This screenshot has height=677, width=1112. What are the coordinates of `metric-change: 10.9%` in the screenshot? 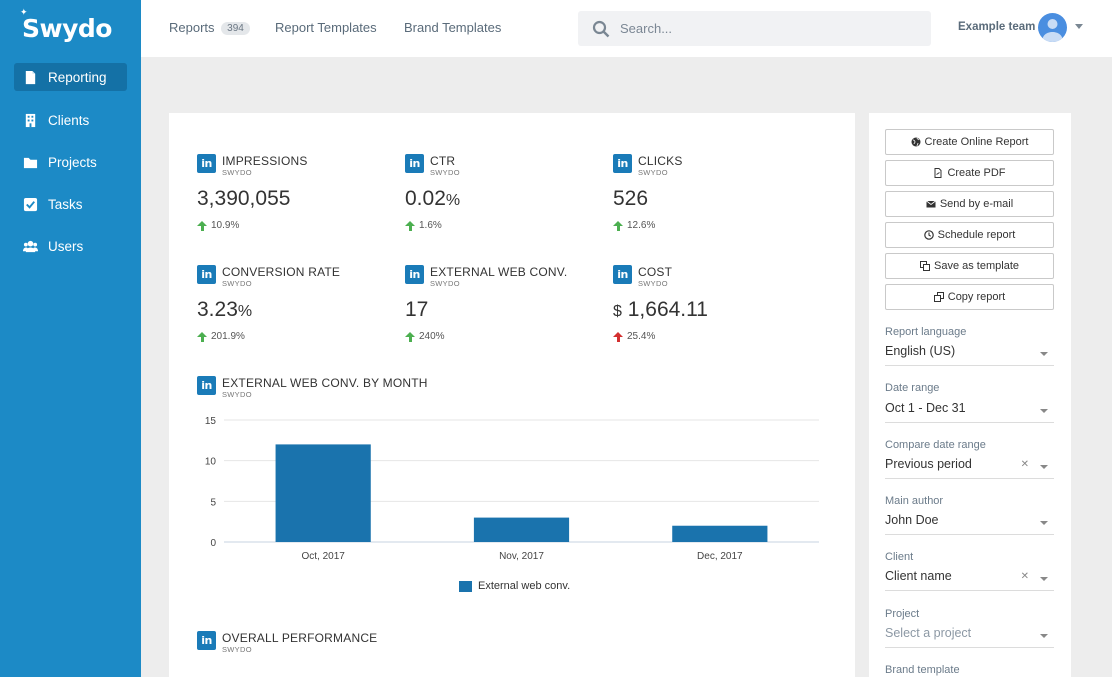 It's located at (218, 225).